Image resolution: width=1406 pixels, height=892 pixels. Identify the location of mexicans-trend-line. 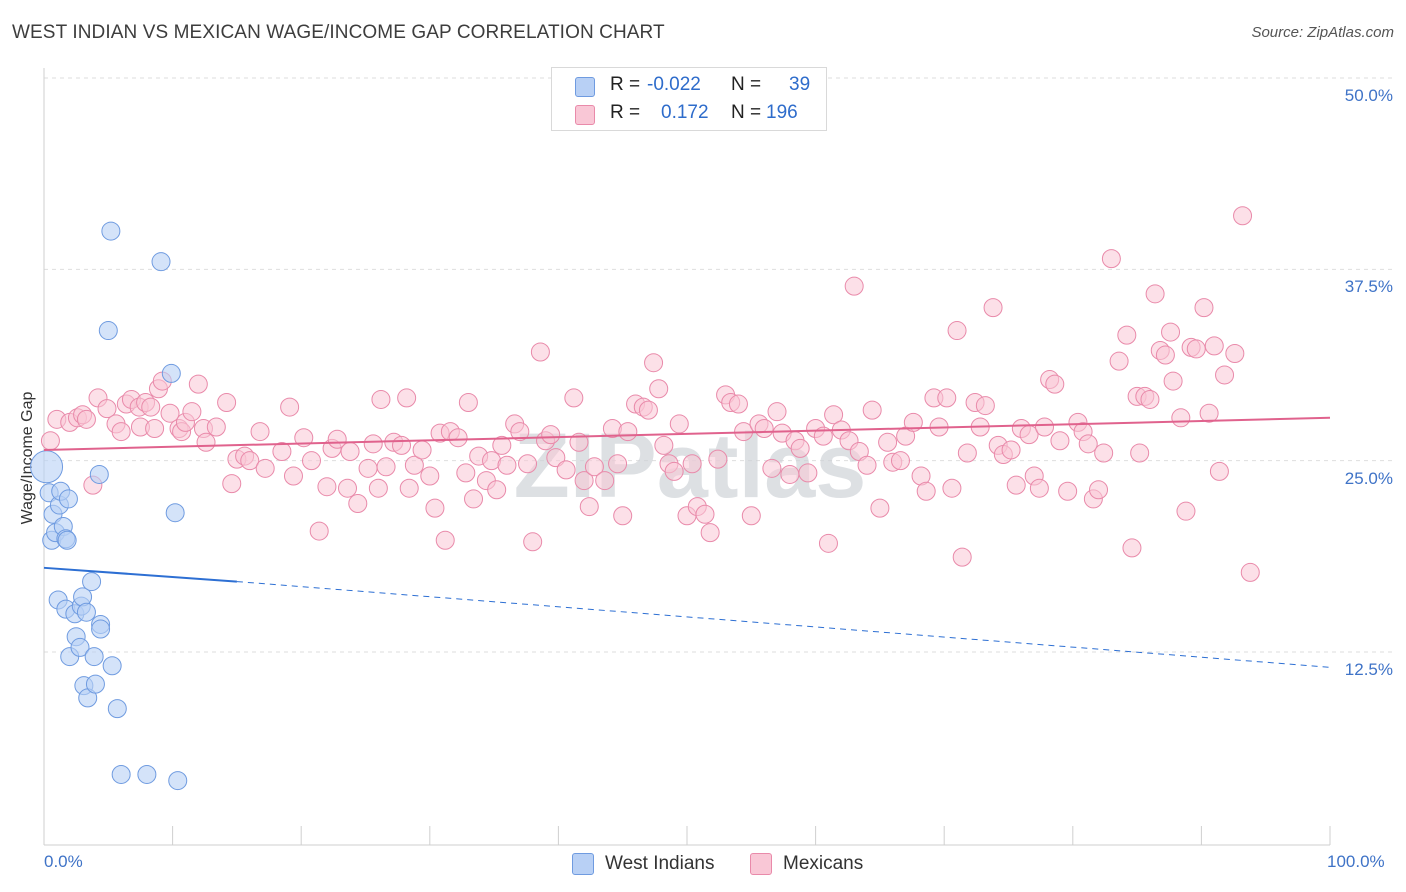
(687, 433).